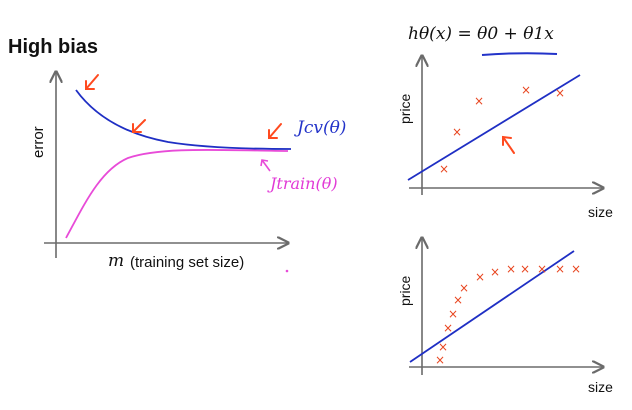 This screenshot has height=410, width=632. Describe the element at coordinates (600, 387) in the screenshot. I see `bottom-size-label: size` at that location.